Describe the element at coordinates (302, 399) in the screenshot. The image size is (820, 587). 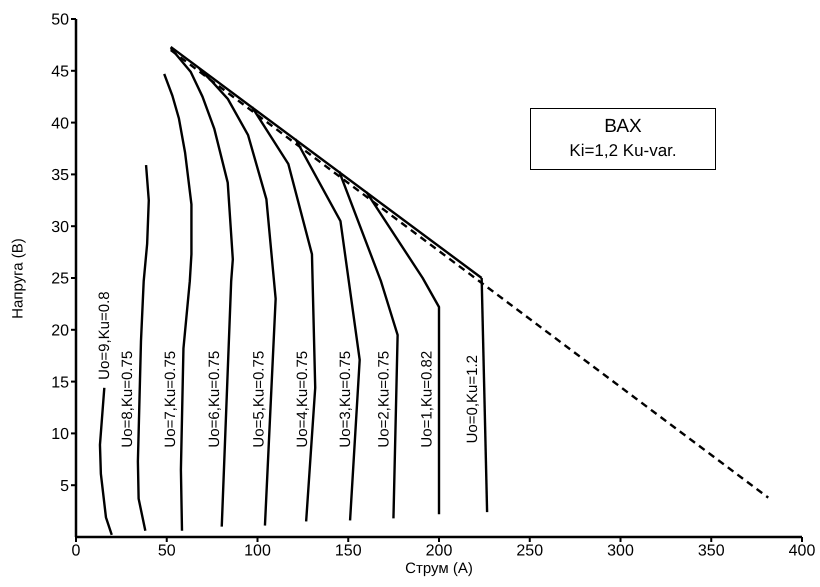
I see `text: Uo=4,Ku=0.75` at that location.